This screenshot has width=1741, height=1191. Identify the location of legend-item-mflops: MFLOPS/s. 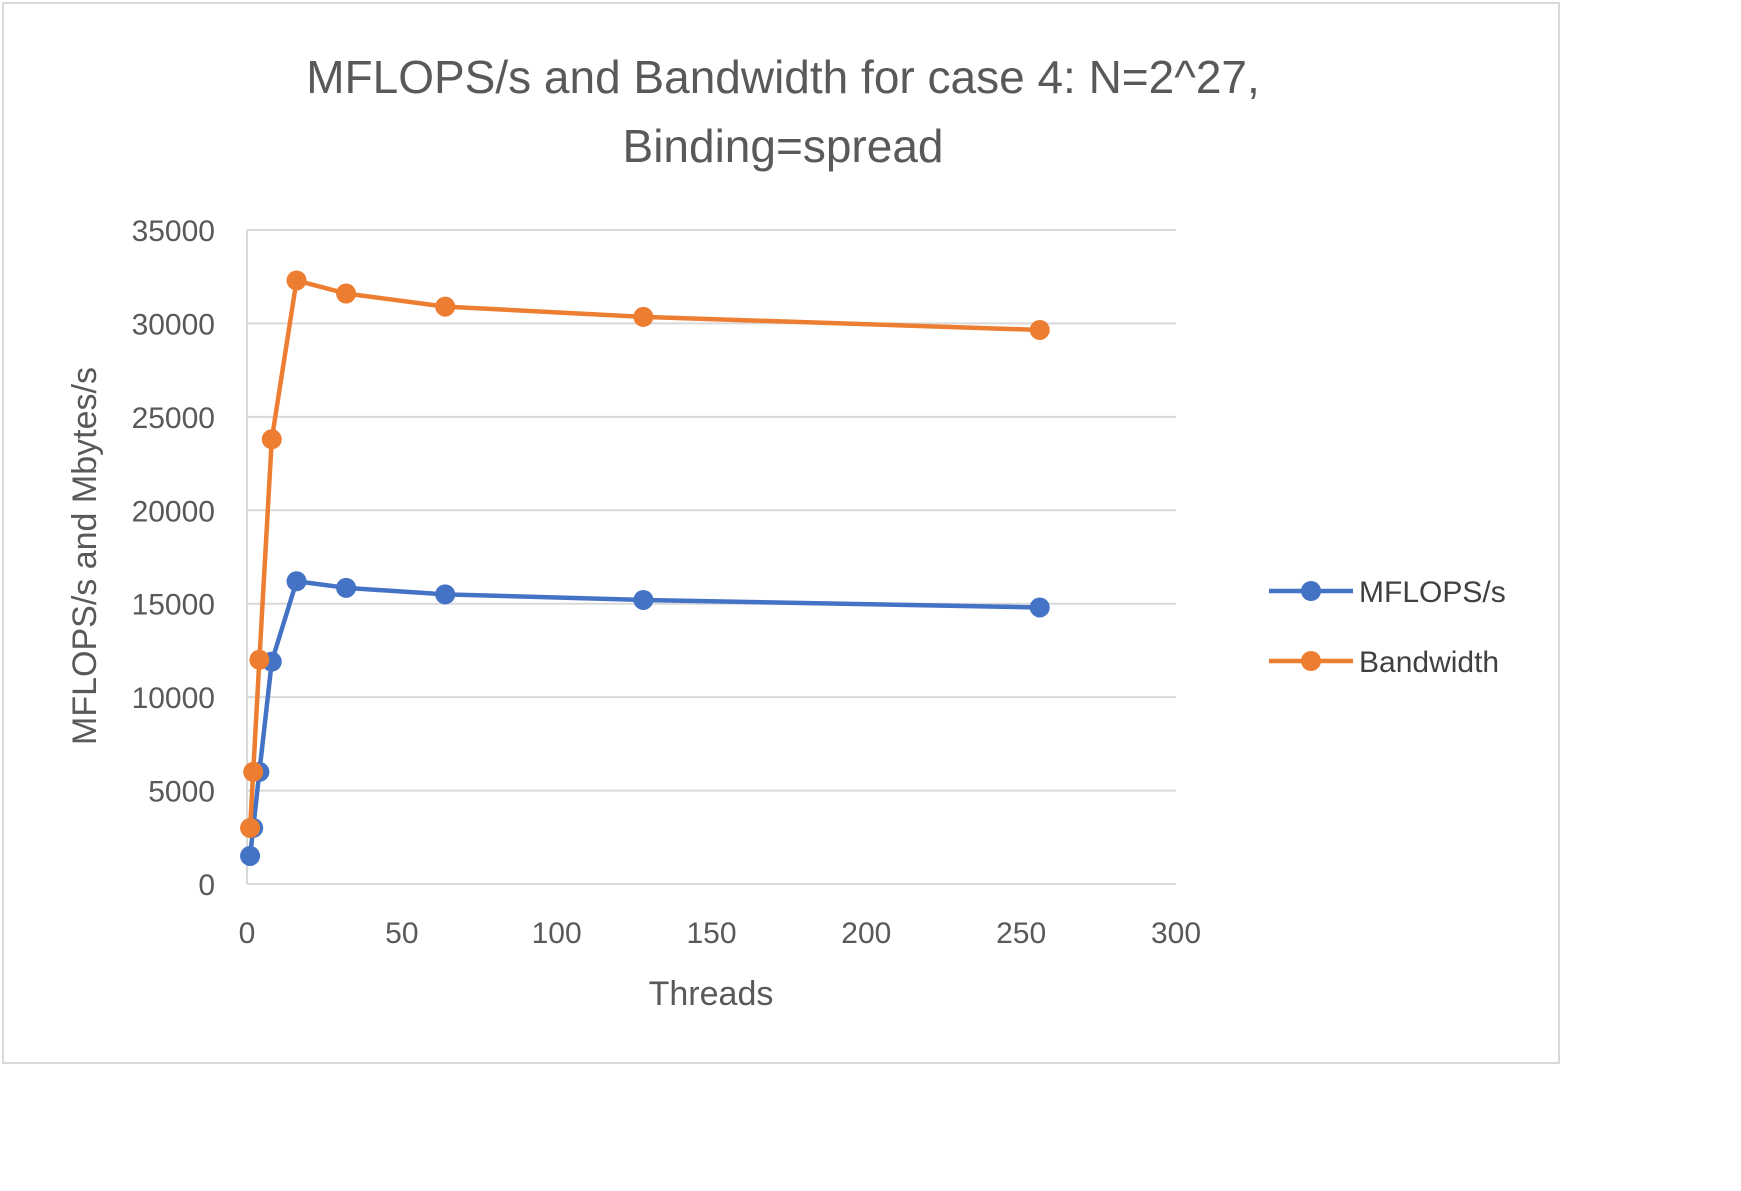
(1387, 592).